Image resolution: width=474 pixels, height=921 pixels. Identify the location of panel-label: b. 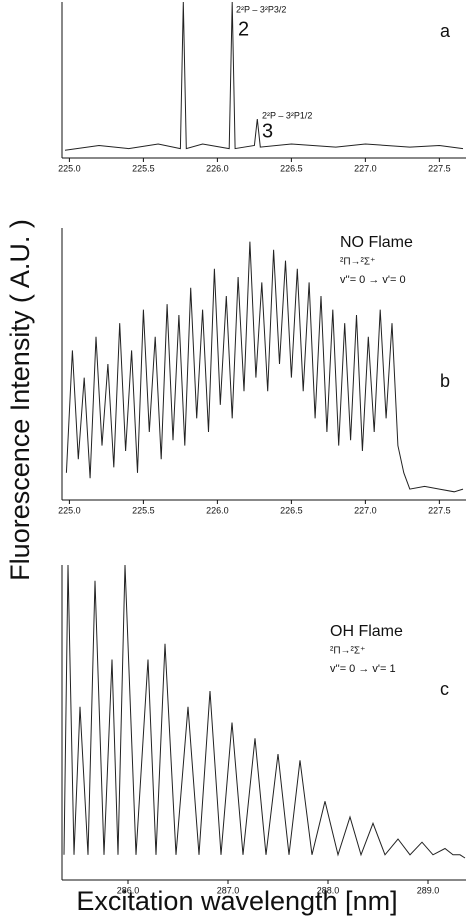
(445, 381).